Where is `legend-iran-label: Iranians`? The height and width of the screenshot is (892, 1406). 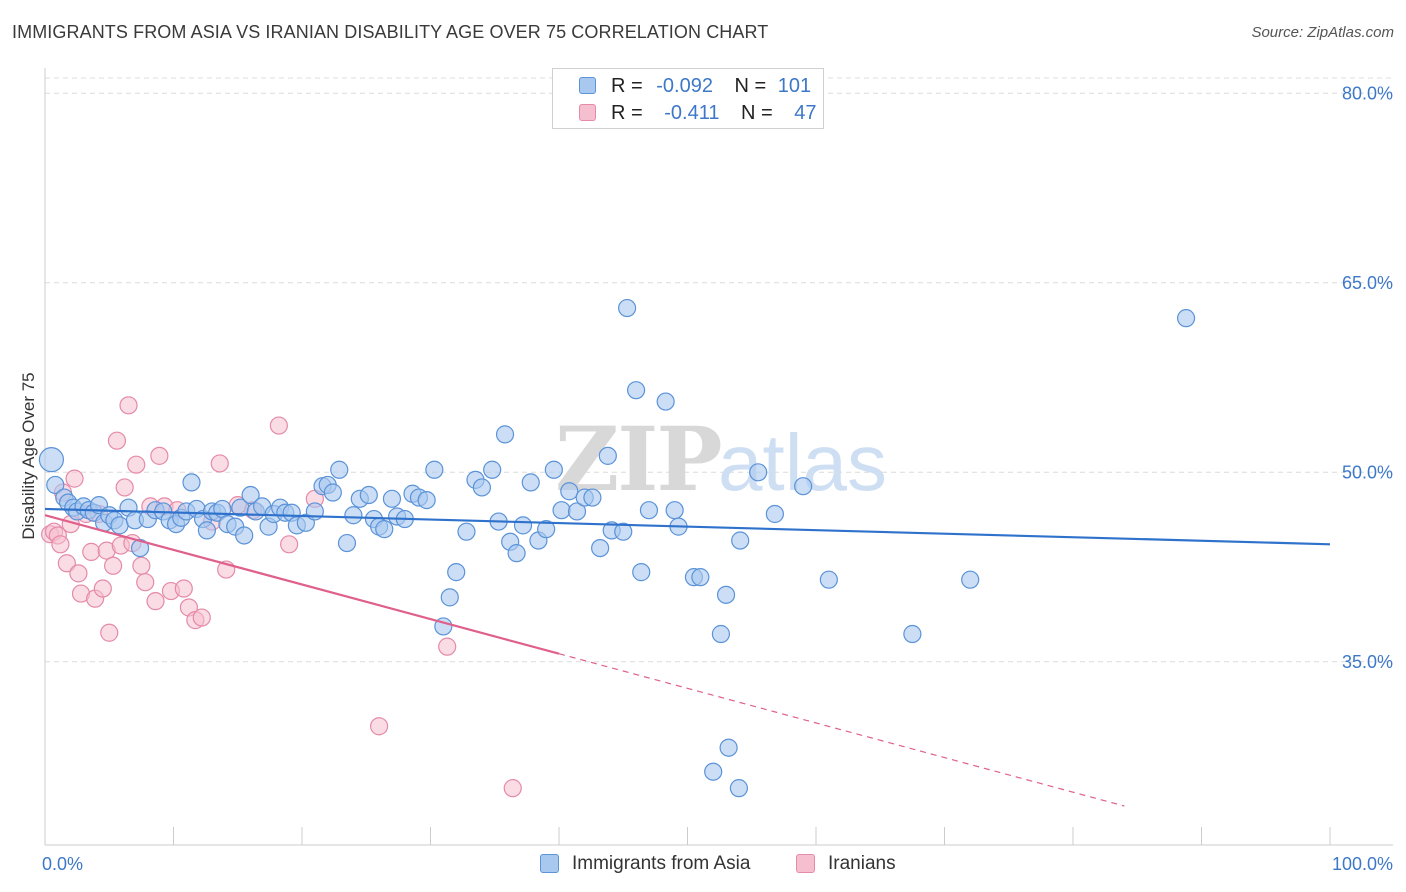
legend-iran-label: Iranians is located at coordinates (862, 863).